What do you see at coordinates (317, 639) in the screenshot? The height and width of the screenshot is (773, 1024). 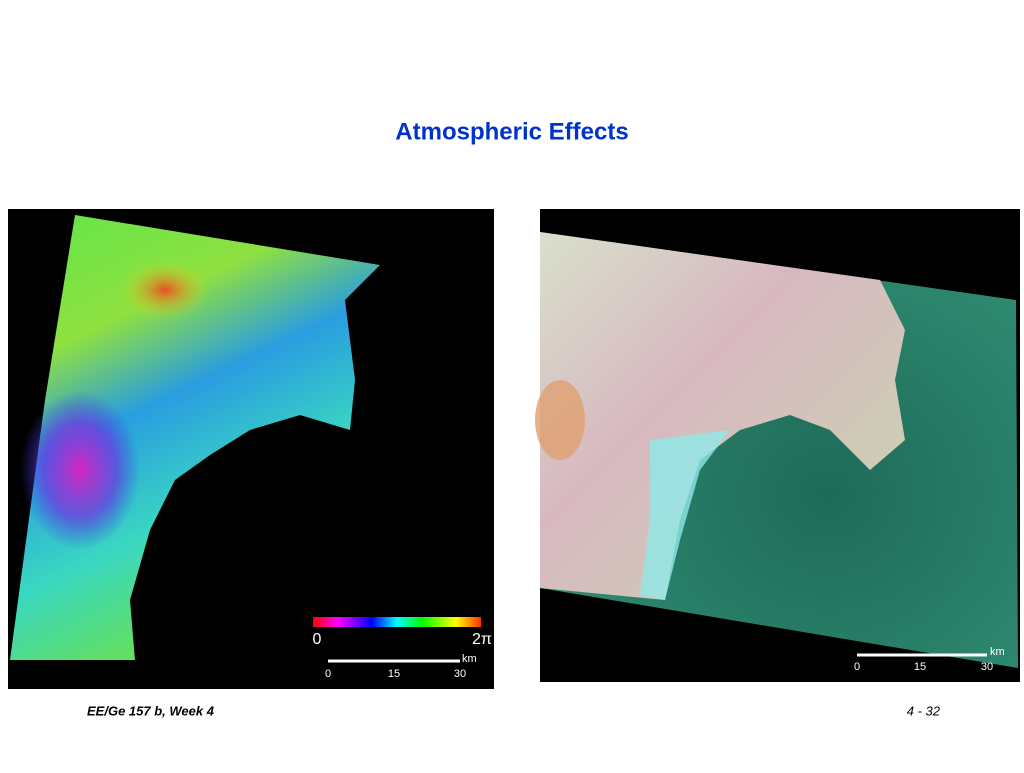 I see `colorbar-label: 0` at bounding box center [317, 639].